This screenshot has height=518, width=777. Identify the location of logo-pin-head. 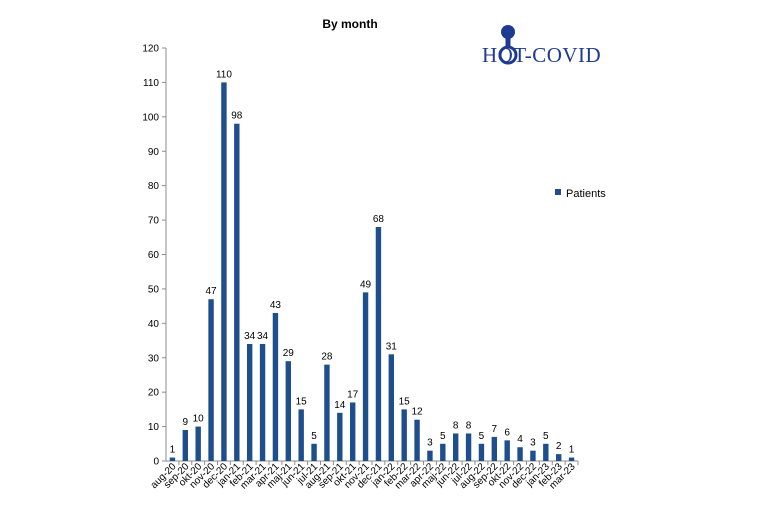
(508, 32).